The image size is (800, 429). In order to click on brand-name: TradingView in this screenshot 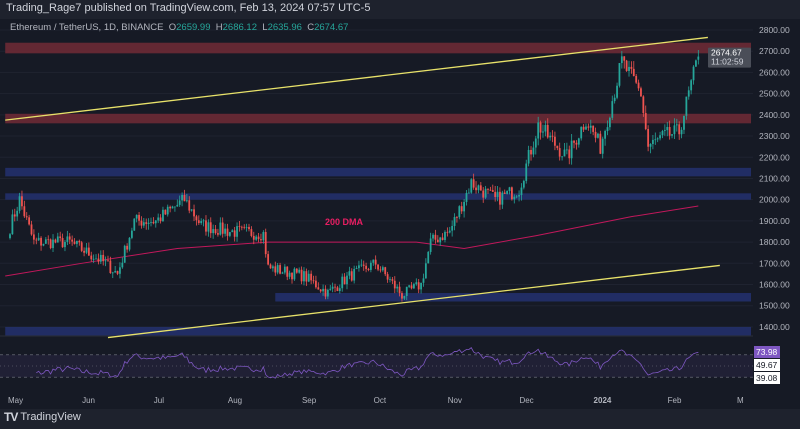, I will do `click(50, 417)`.